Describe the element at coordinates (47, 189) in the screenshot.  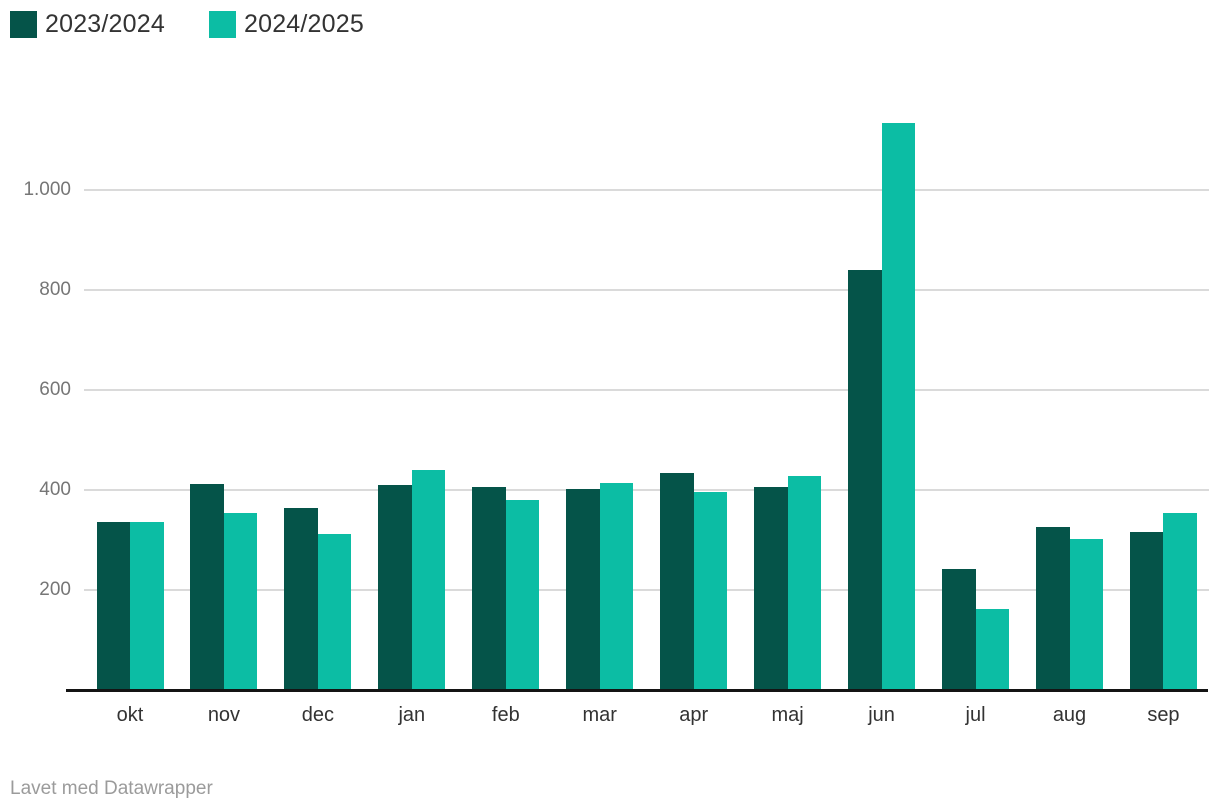
I see `y-axis-label-1.000: 1.000` at that location.